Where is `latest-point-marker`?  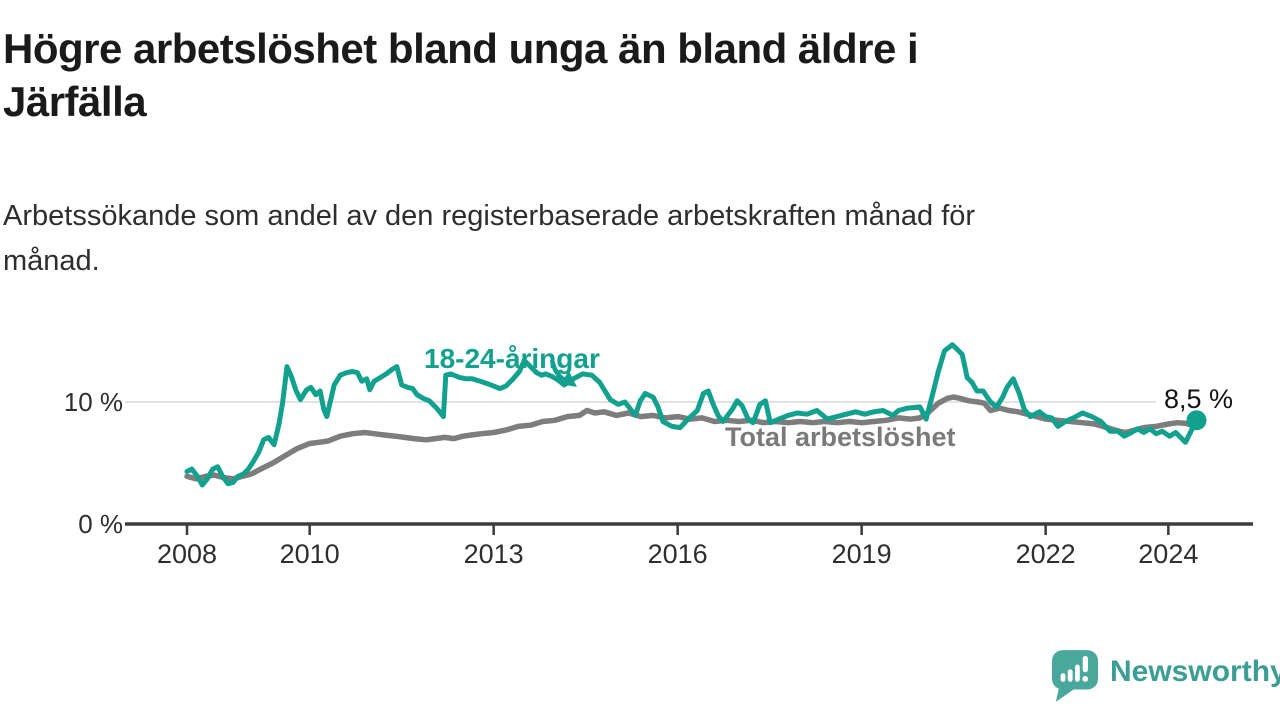 latest-point-marker is located at coordinates (1196, 420).